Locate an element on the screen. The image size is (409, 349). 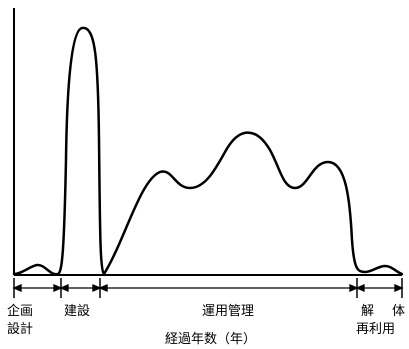
label-body: 体 is located at coordinates (398, 311).